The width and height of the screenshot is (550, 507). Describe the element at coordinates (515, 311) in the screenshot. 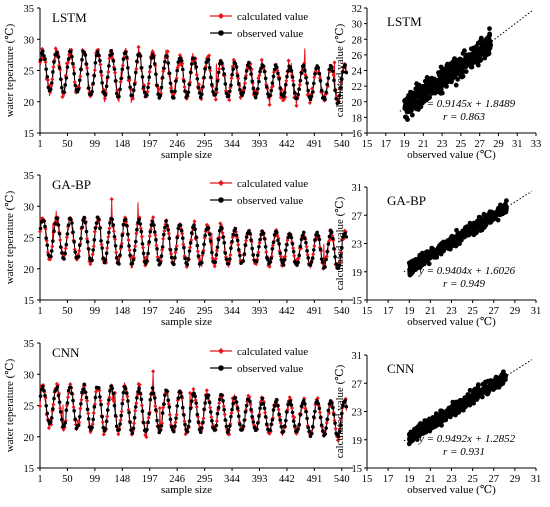

I see `x-tick-label: 29` at that location.